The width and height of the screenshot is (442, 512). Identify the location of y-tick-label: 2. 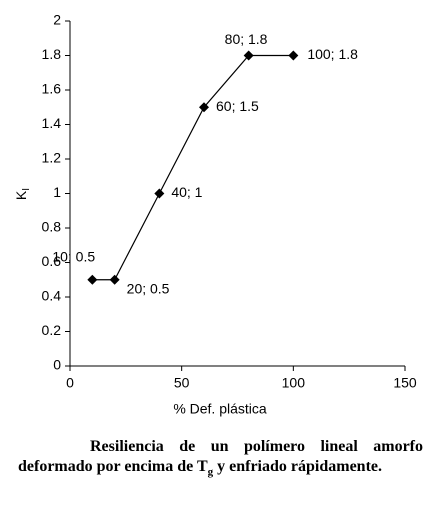
(57, 20).